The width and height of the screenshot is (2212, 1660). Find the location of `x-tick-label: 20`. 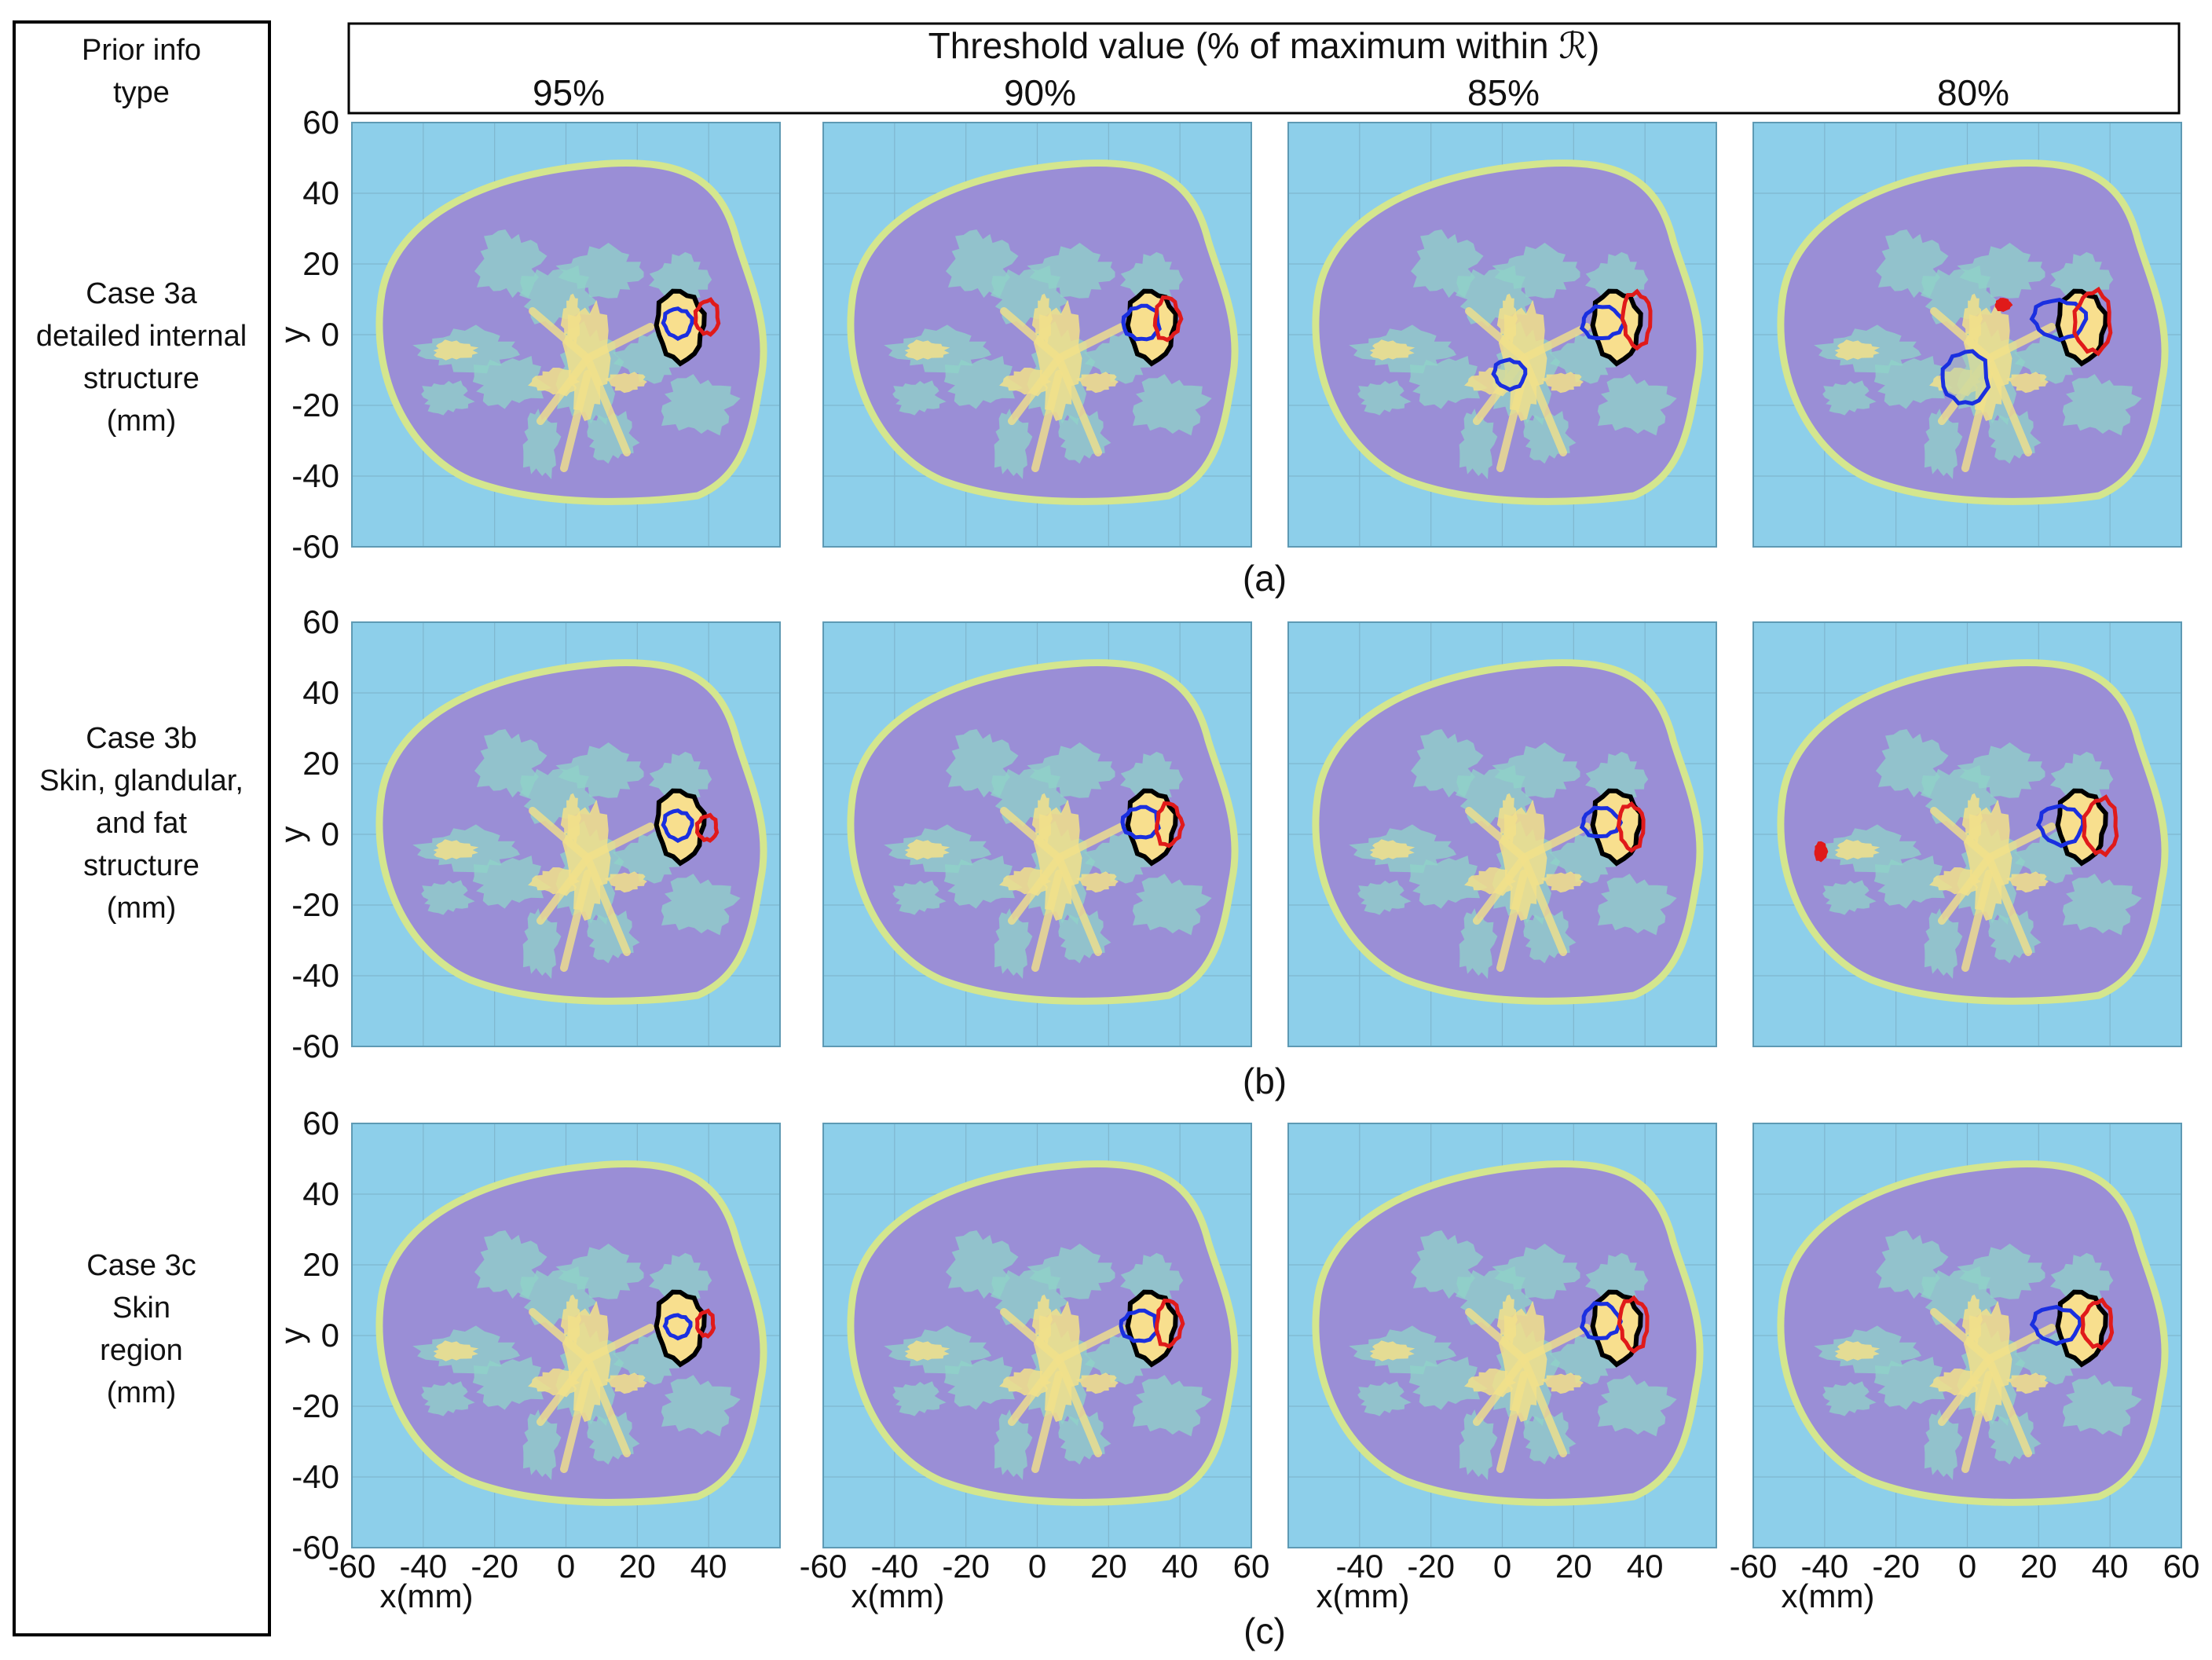

x-tick-label: 20 is located at coordinates (1573, 1566).